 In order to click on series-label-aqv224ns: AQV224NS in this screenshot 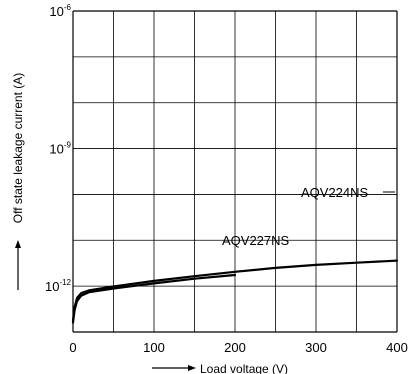, I will do `click(335, 192)`.